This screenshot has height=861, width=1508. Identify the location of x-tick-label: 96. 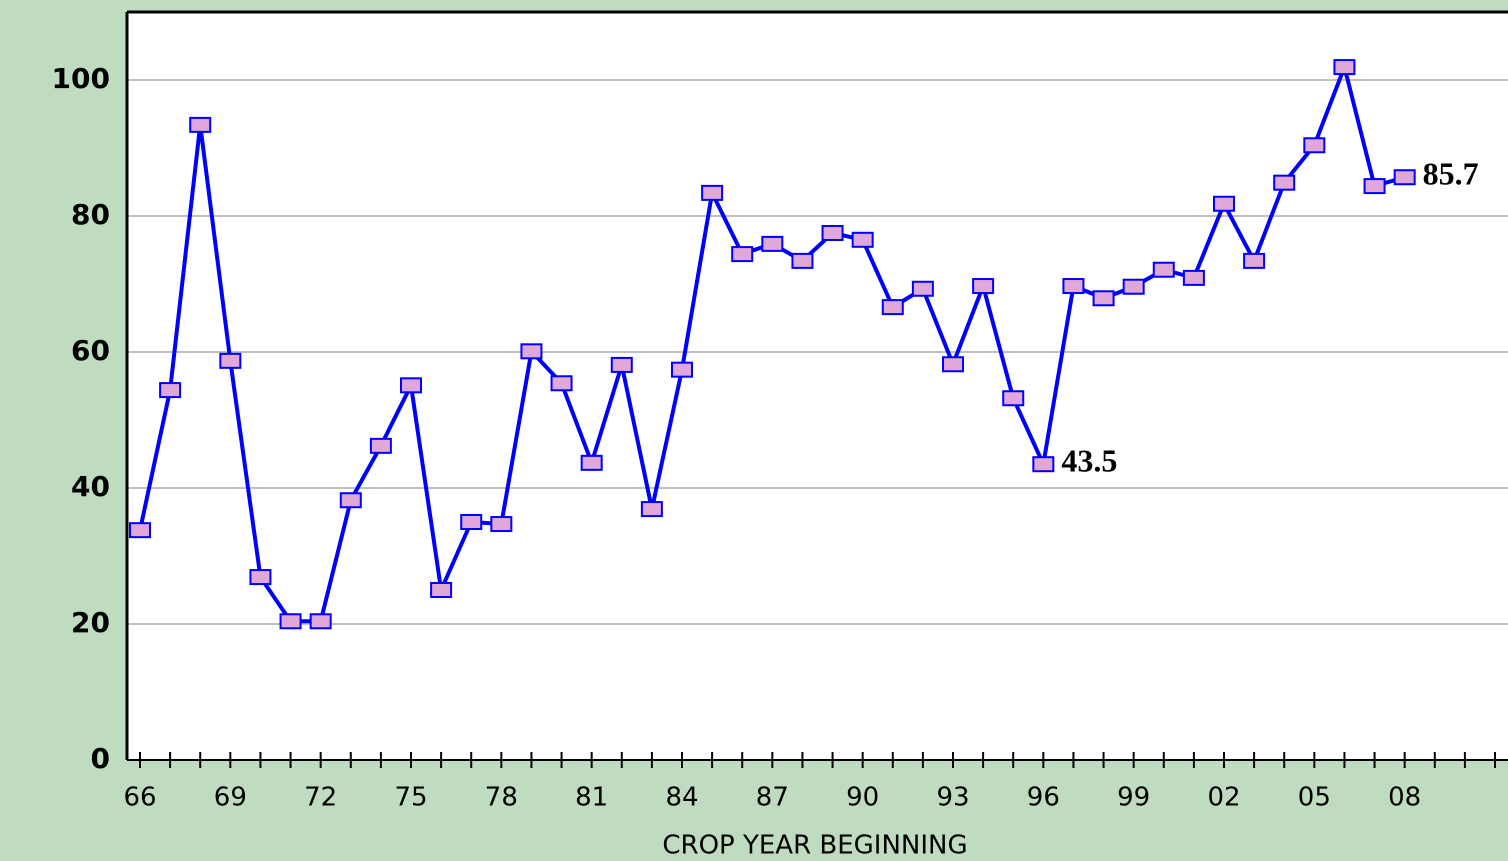
(1043, 798).